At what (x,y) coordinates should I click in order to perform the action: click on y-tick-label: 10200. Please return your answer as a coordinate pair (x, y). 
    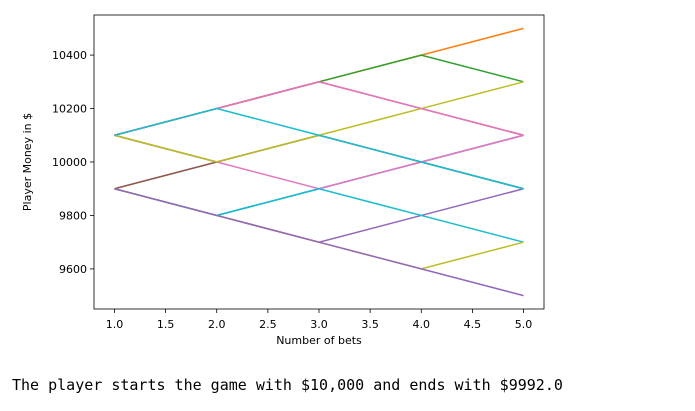
    Looking at the image, I should click on (69, 109).